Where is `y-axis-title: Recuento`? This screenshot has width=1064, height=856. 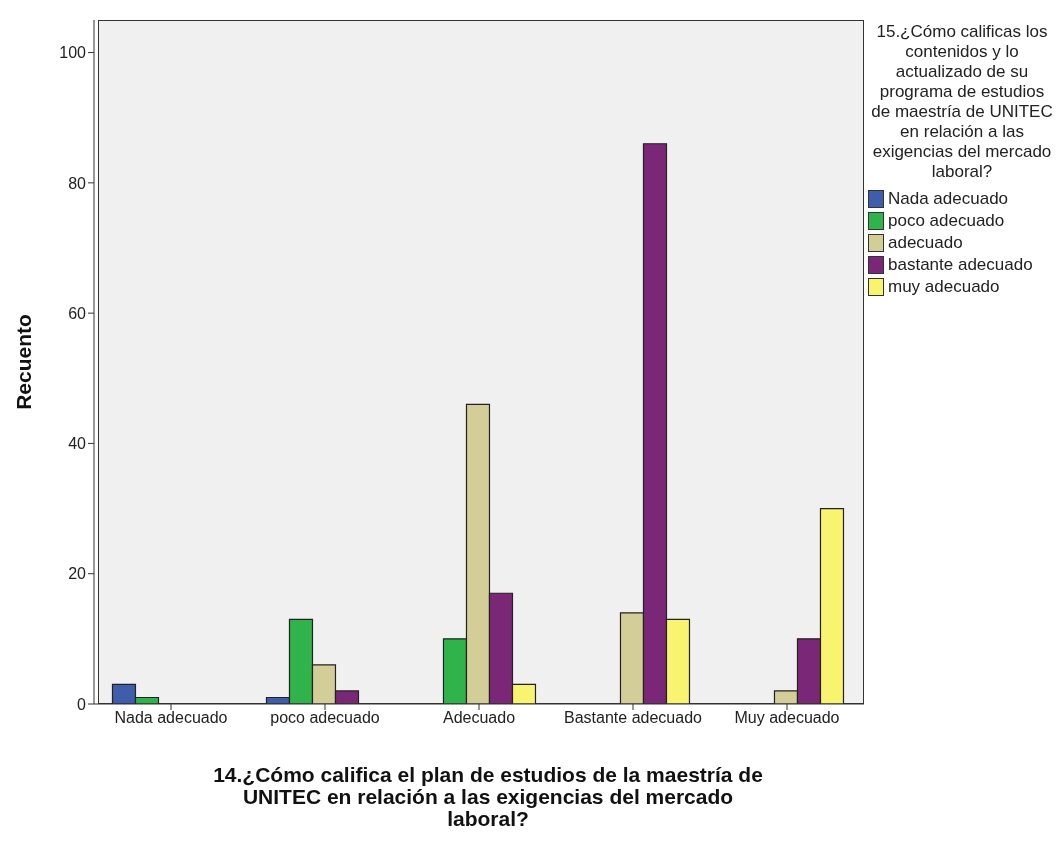
y-axis-title: Recuento is located at coordinates (24, 362).